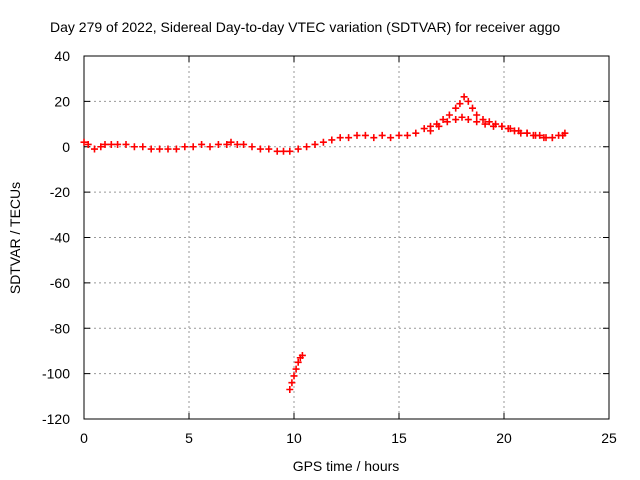 The width and height of the screenshot is (640, 480). I want to click on x-axis-label: GPS time / hours, so click(346, 466).